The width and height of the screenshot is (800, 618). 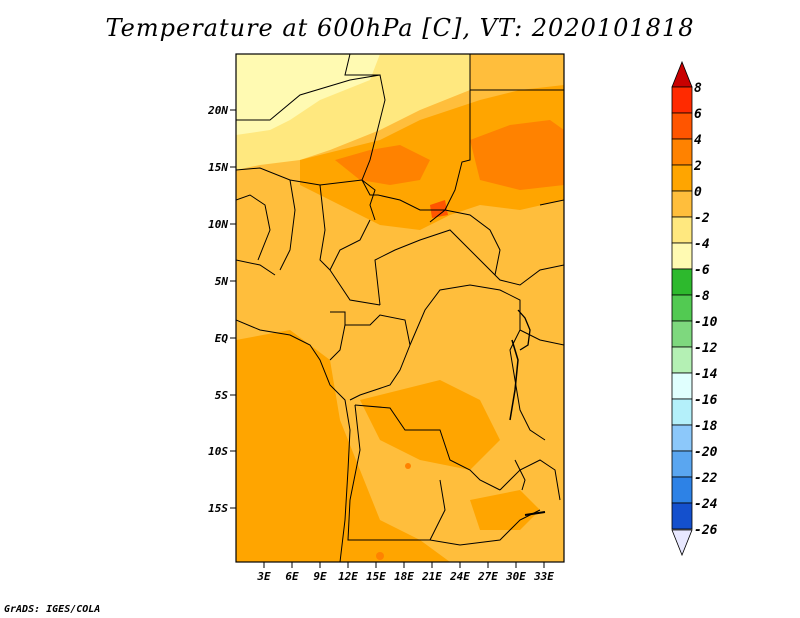 What do you see at coordinates (222, 281) in the screenshot?
I see `lat-label-5n: 5N` at bounding box center [222, 281].